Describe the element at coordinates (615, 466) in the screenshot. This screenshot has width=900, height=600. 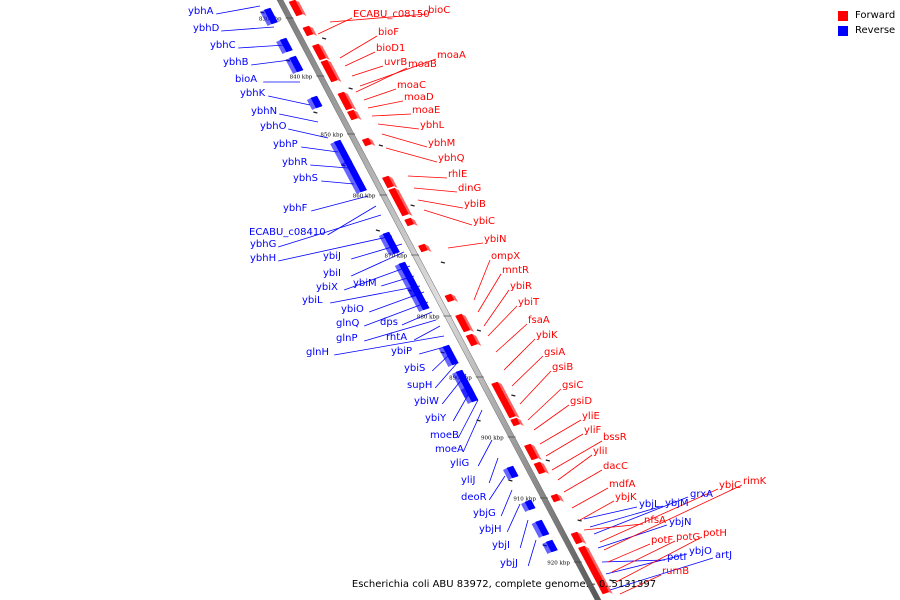
I see `gene-label-forward: dacC` at that location.